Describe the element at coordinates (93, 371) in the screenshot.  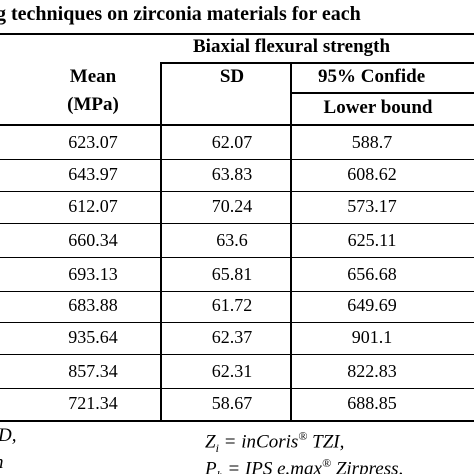
I see `cell: 857.34` at that location.